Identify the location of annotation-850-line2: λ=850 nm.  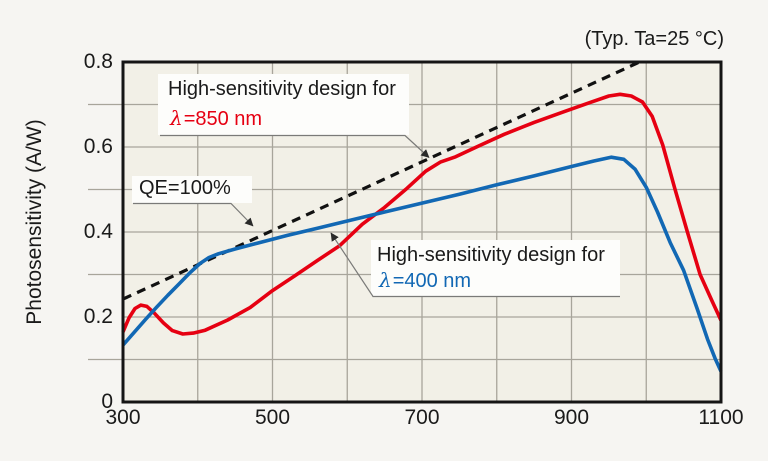
(216, 119).